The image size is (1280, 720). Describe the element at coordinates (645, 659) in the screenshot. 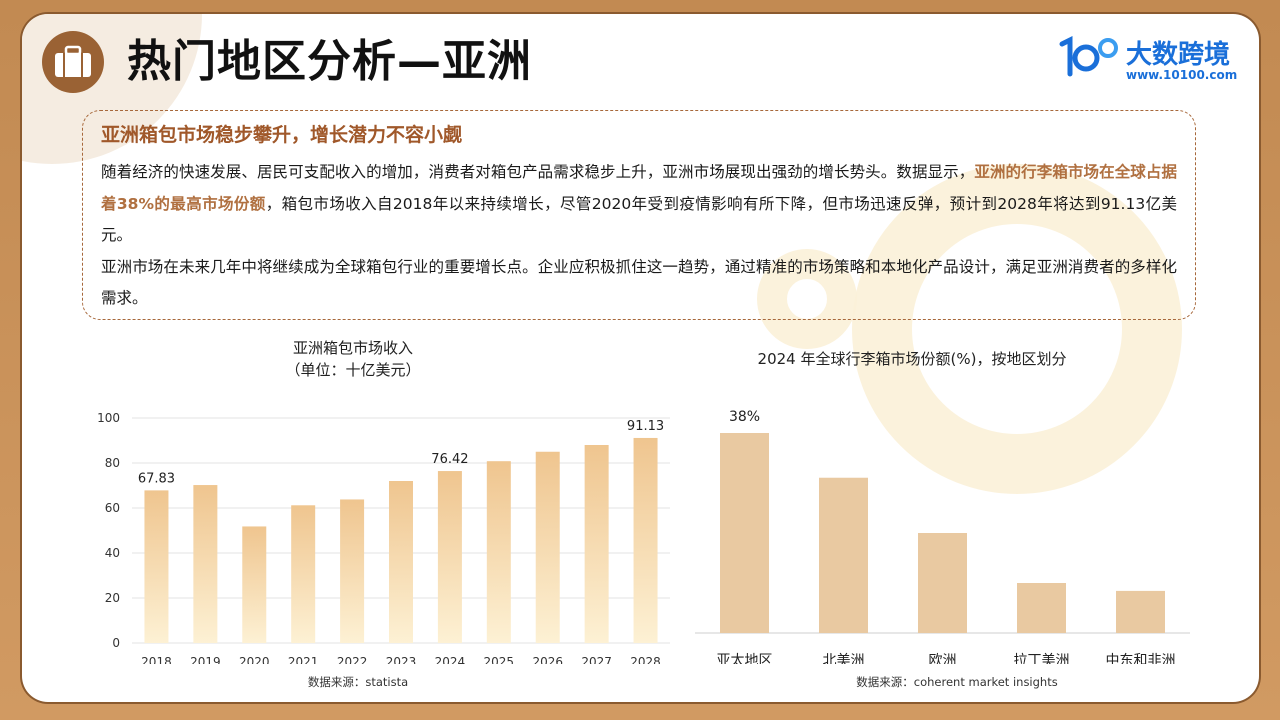

I see `x-tick-label: 2028` at that location.